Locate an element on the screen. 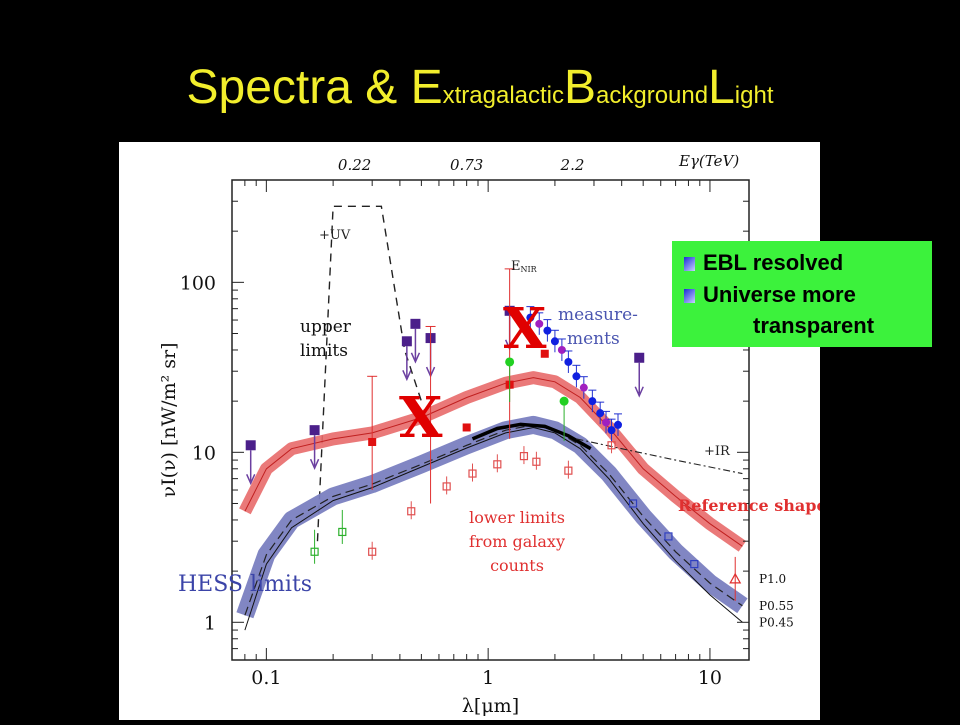  top-axis-label: Eγ(TeV) is located at coordinates (708, 161).